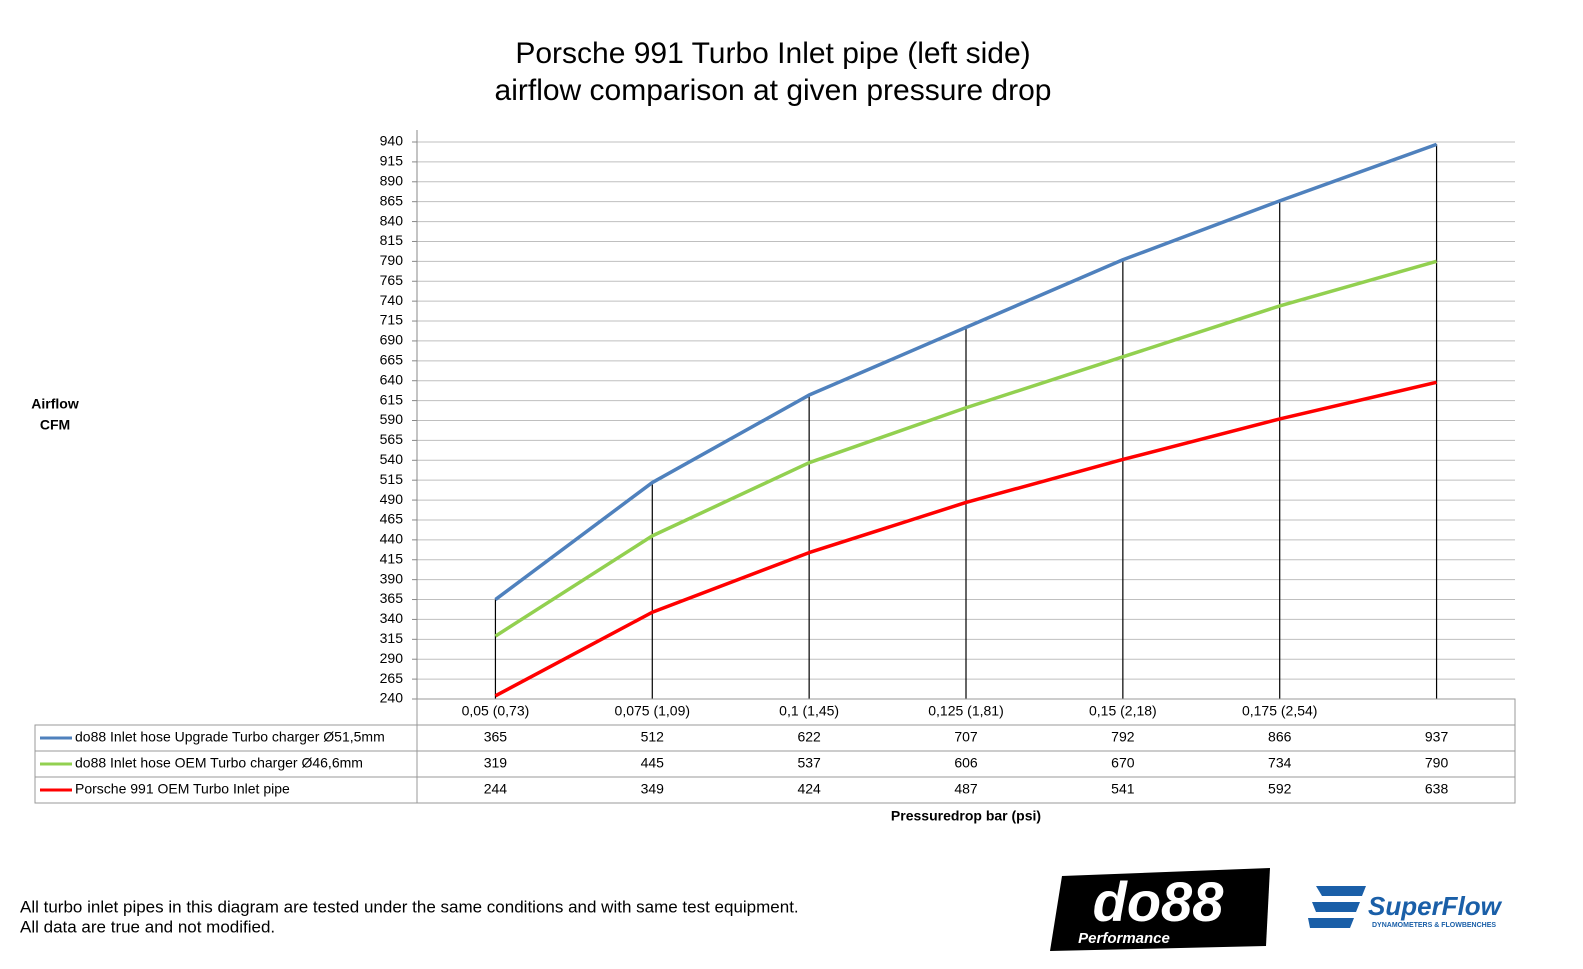 This screenshot has width=1583, height=969. What do you see at coordinates (392, 459) in the screenshot?
I see `y-tick-label: 540` at bounding box center [392, 459].